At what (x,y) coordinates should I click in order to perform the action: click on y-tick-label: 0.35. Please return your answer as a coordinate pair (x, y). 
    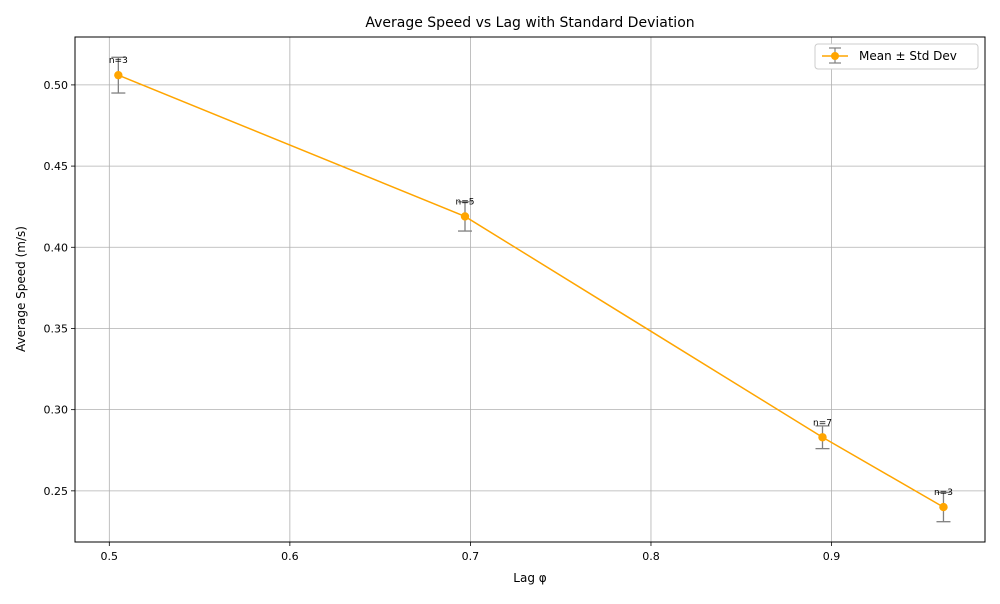
    Looking at the image, I should click on (56, 328).